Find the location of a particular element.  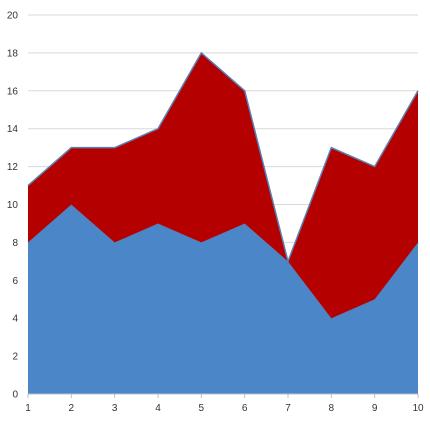

y-axis: 0 2 4 6 8 10 12 14 16 18 20 is located at coordinates (13, 206).